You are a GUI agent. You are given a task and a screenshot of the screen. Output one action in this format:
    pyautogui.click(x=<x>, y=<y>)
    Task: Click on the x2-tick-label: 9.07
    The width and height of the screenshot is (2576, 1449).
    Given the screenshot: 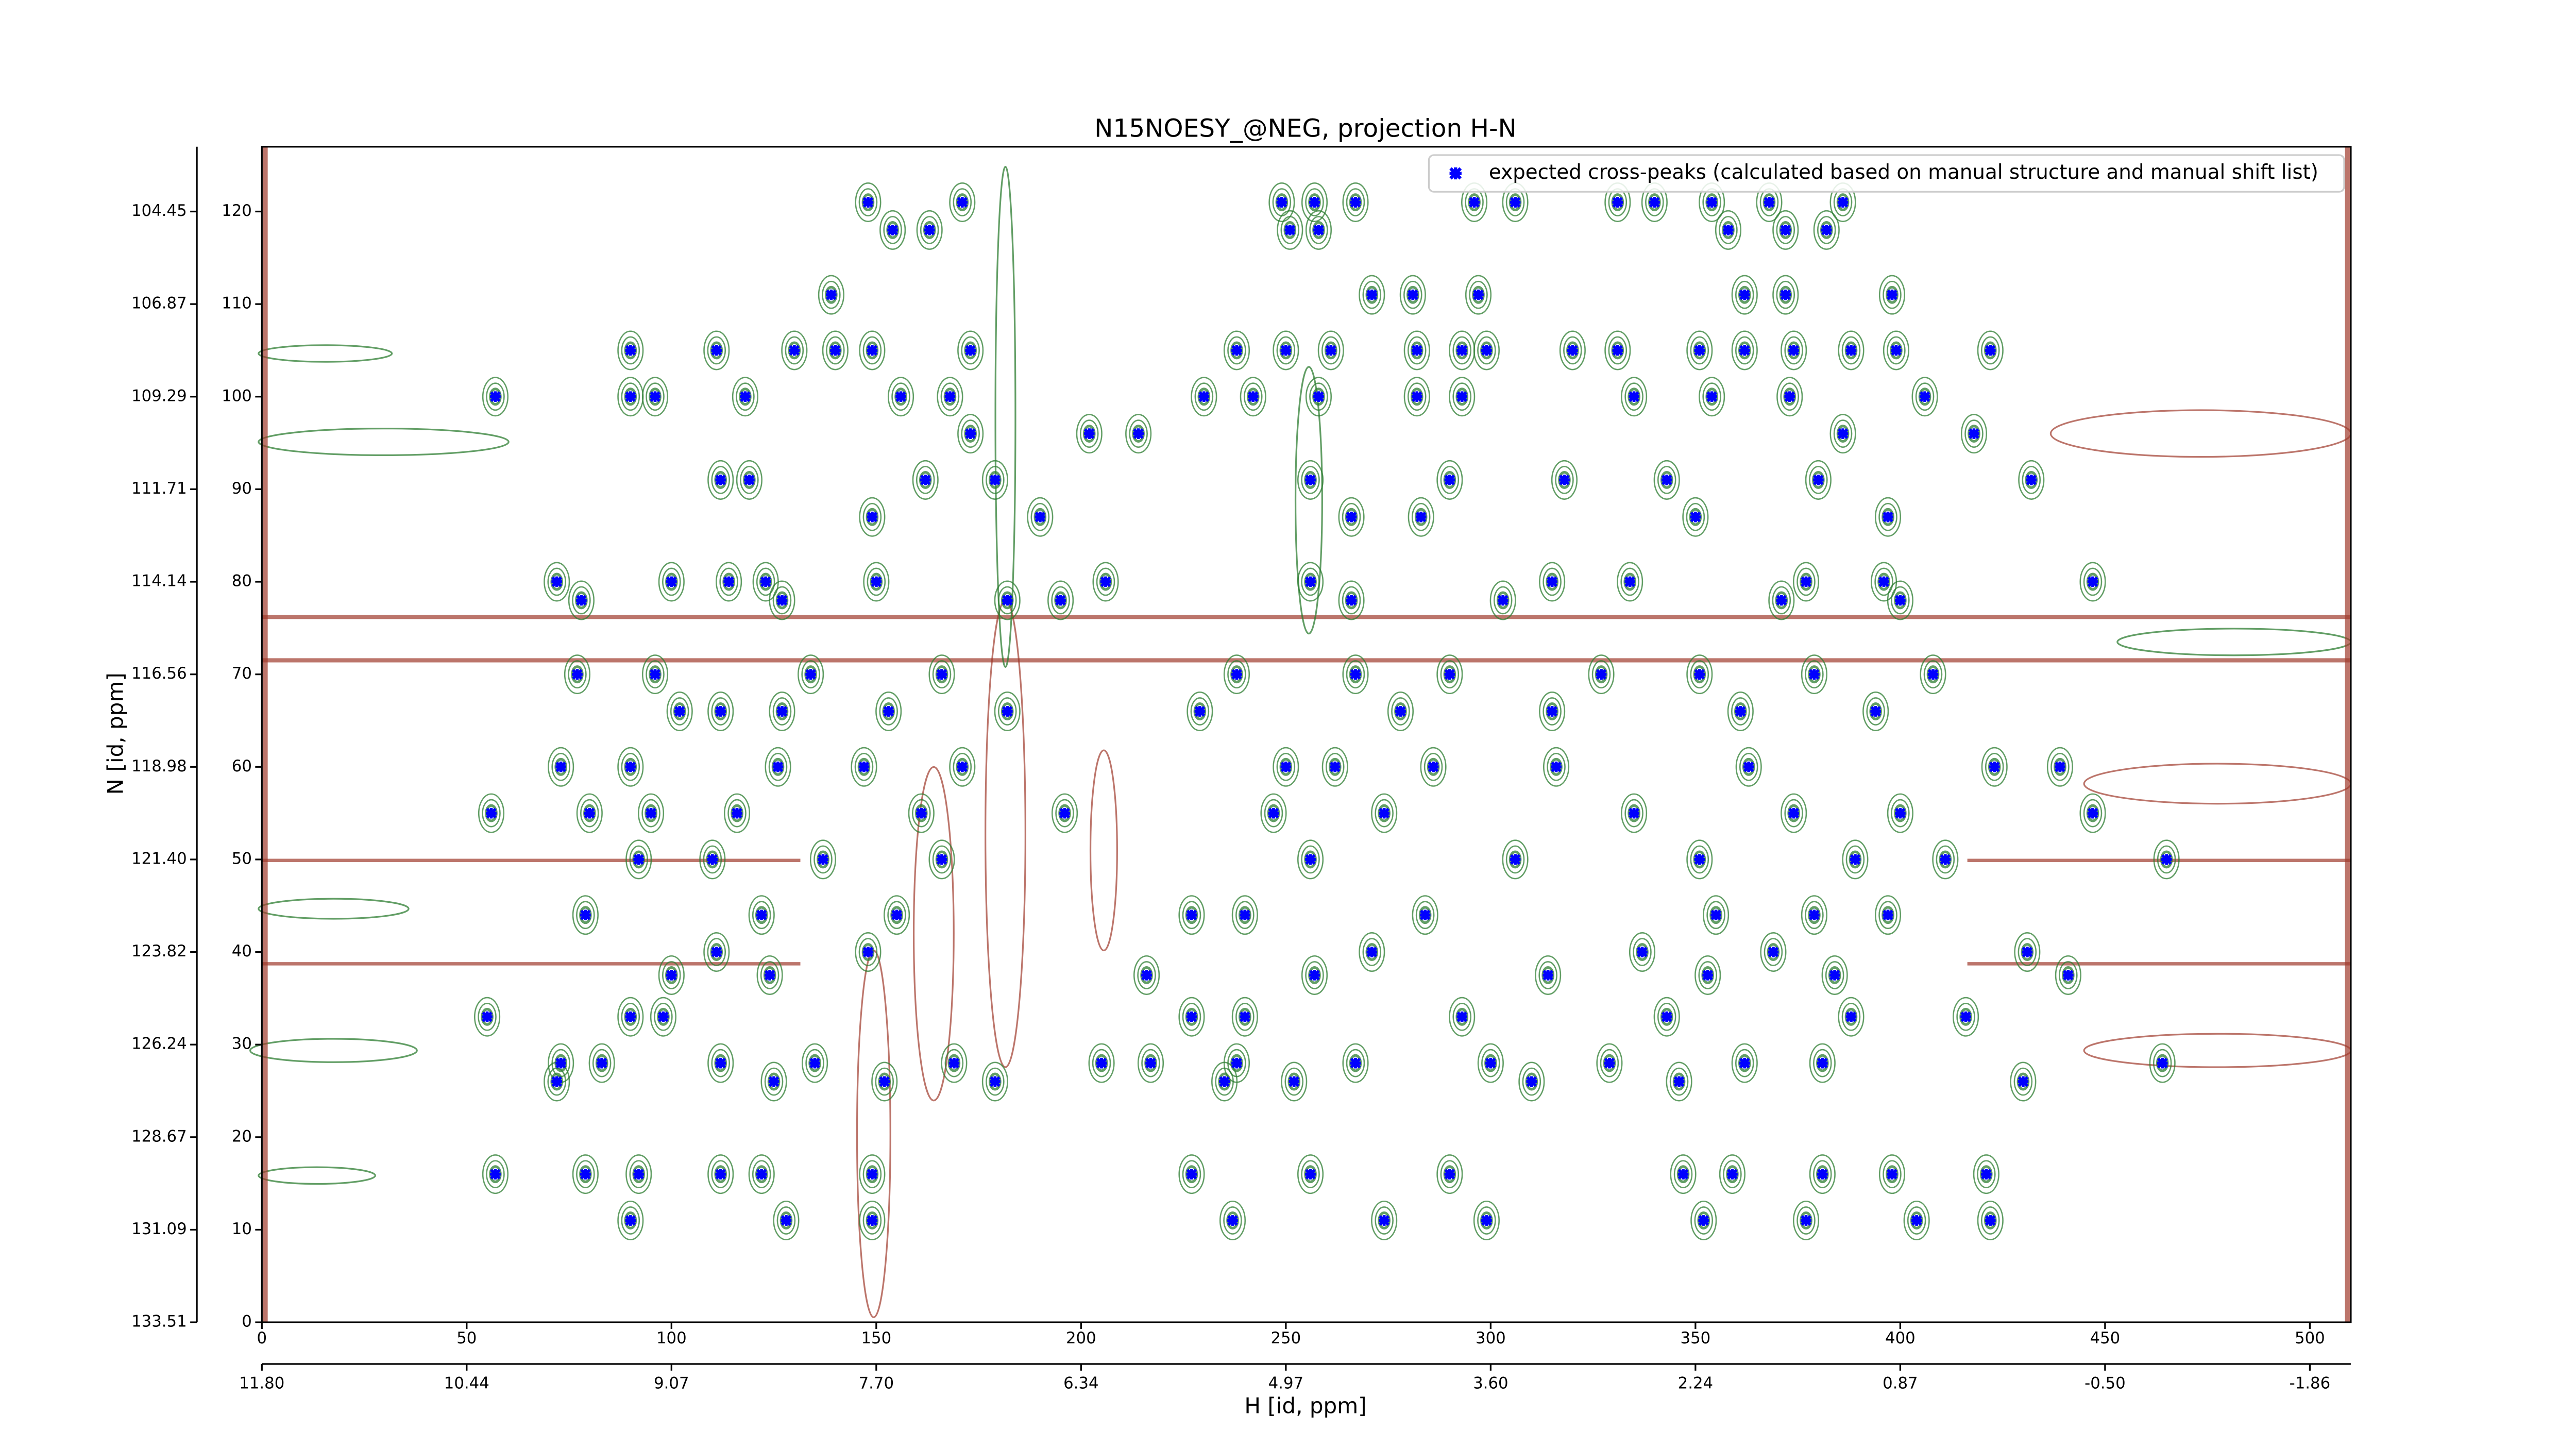 What is the action you would take?
    pyautogui.click(x=671, y=1383)
    